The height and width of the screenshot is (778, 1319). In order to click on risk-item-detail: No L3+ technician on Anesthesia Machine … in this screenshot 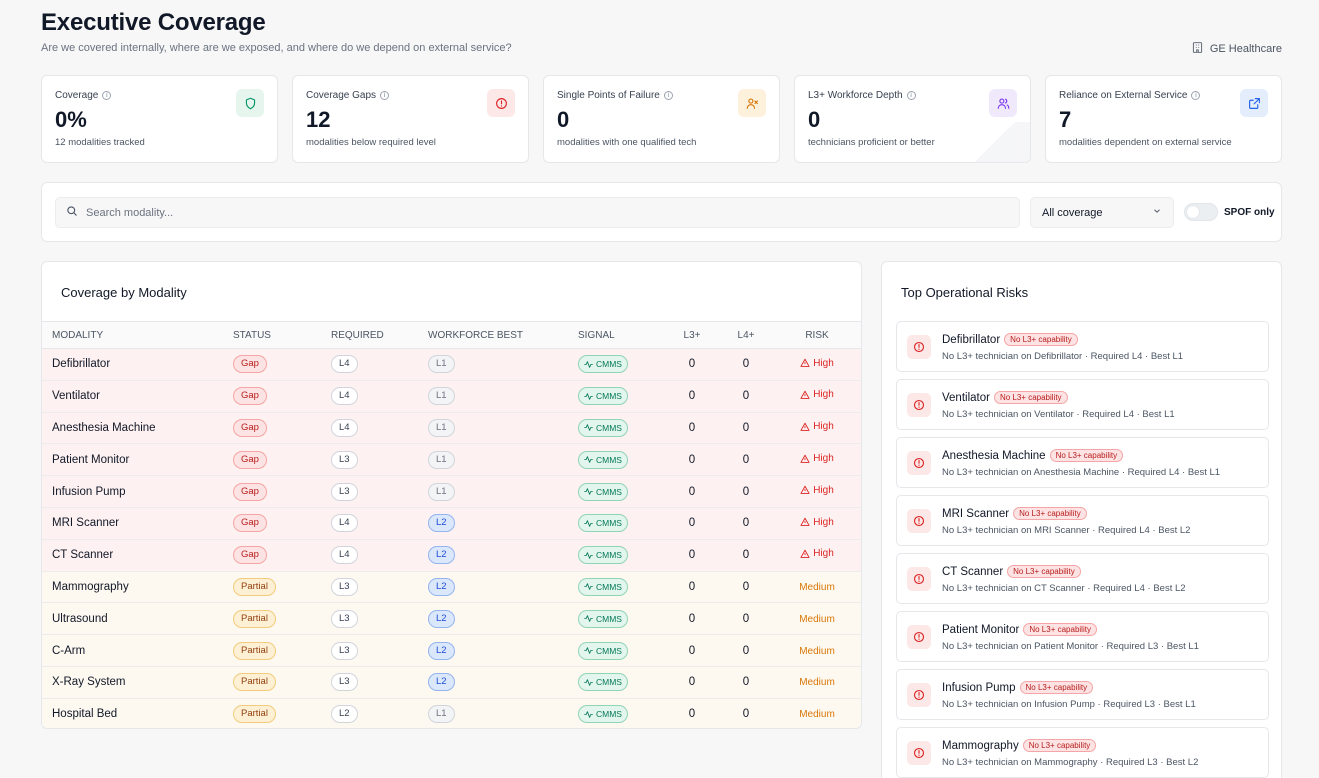, I will do `click(1081, 472)`.